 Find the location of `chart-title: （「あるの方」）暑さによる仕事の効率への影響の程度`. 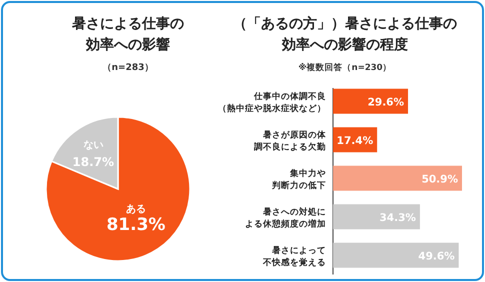

chart-title: （「あるの方」）暑さによる仕事の効率への影響の程度 is located at coordinates (345, 34).